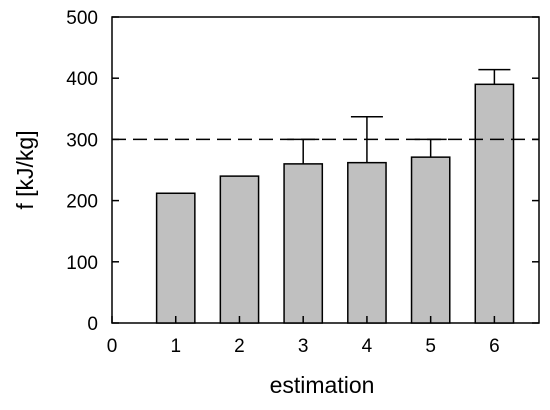  What do you see at coordinates (430, 346) in the screenshot?
I see `x-tick-label-5: 5` at bounding box center [430, 346].